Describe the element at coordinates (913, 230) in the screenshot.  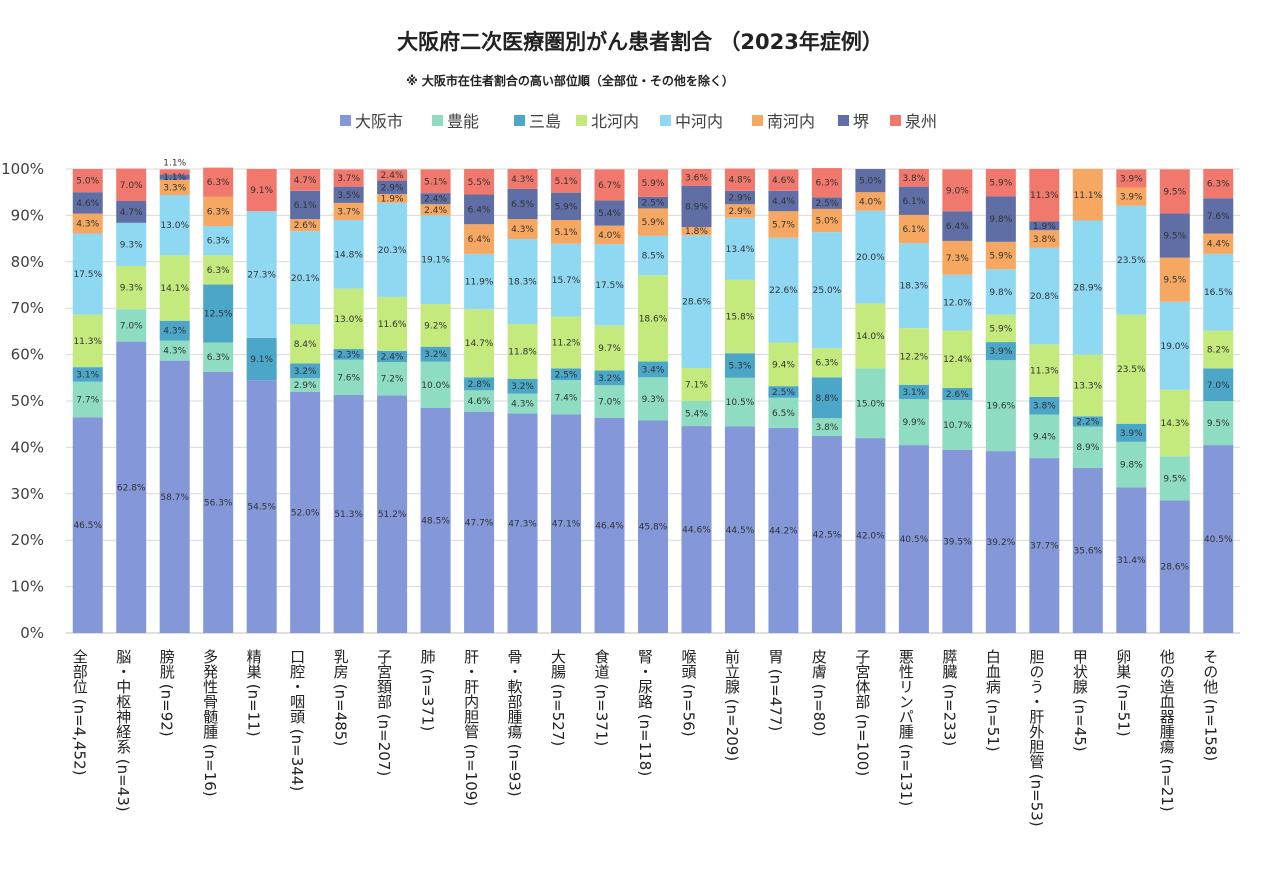
I see `data-label: 6.1%` at that location.